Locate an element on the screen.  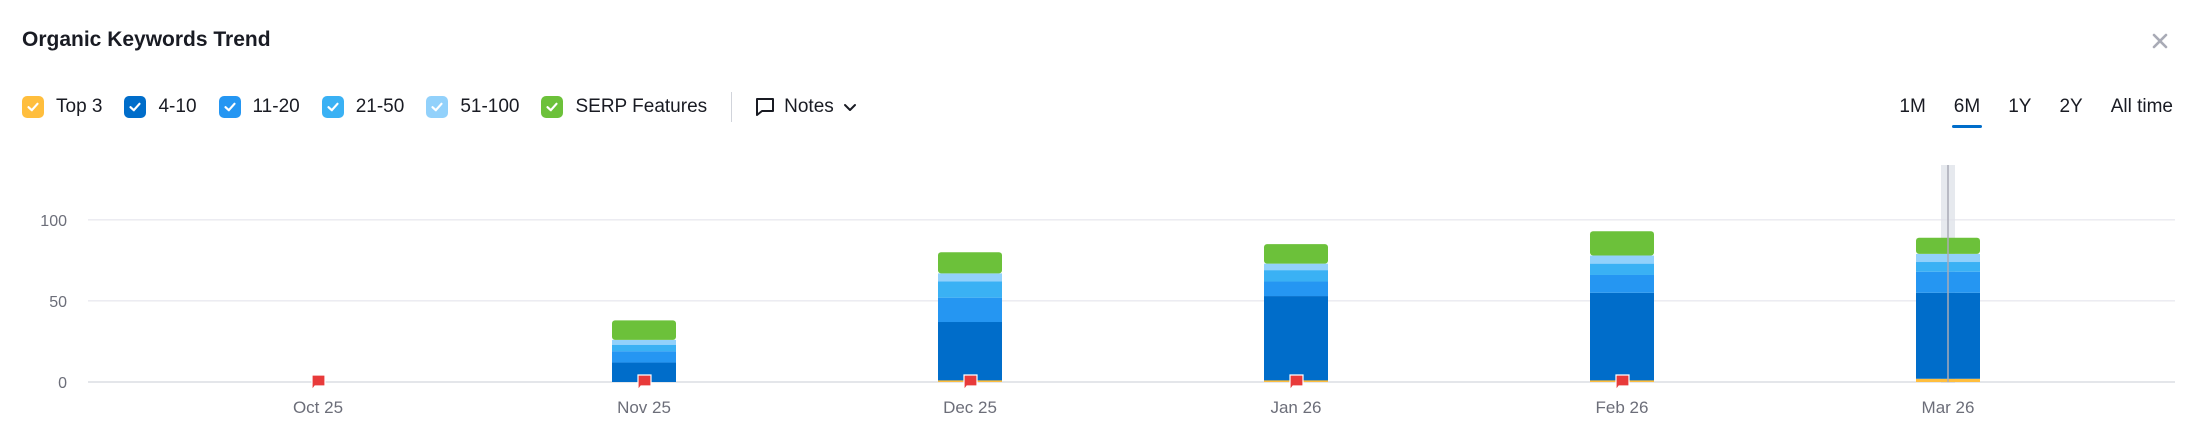
page-title: Organic Keywords Trend is located at coordinates (146, 39).